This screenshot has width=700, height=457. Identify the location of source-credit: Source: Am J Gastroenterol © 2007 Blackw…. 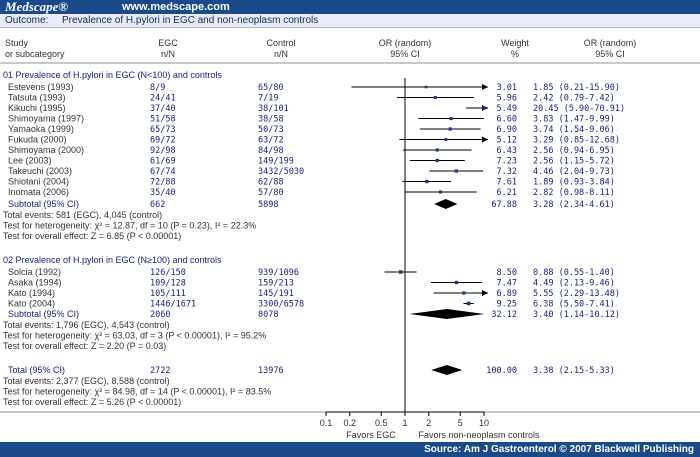
(559, 449).